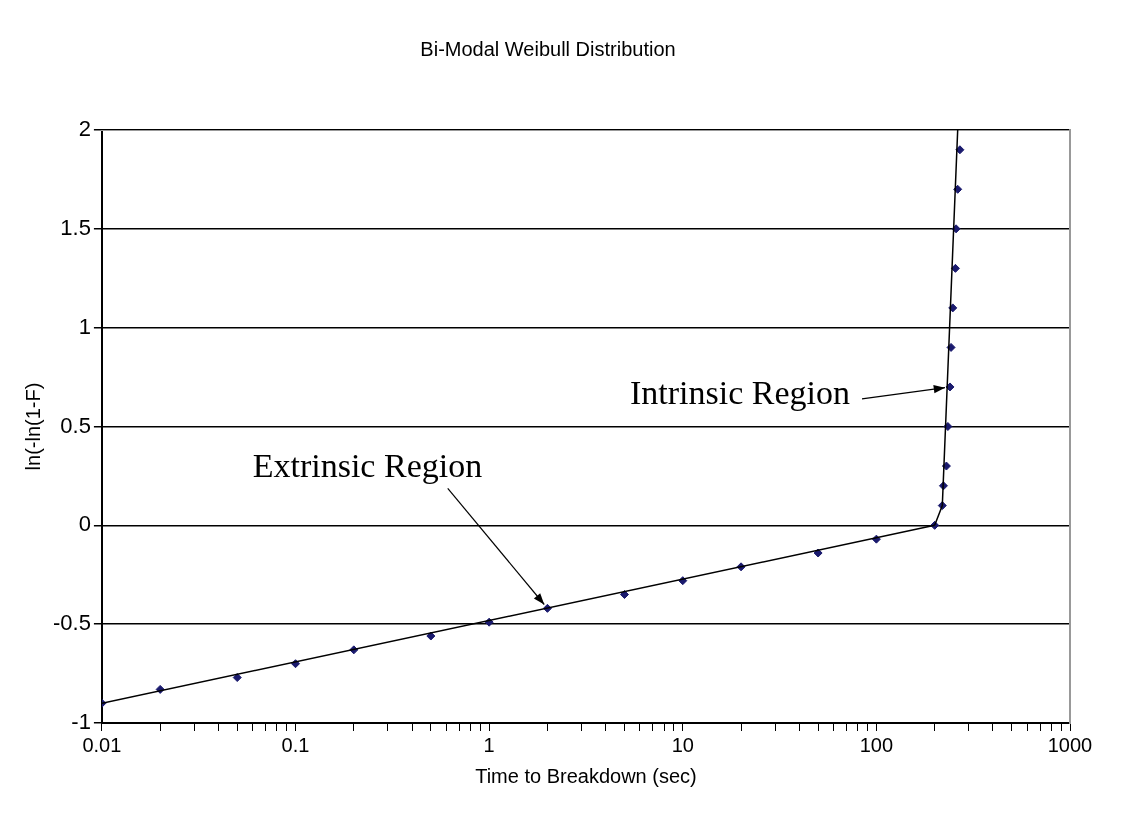  What do you see at coordinates (71, 623) in the screenshot?
I see `y-tick-label: -0.5` at bounding box center [71, 623].